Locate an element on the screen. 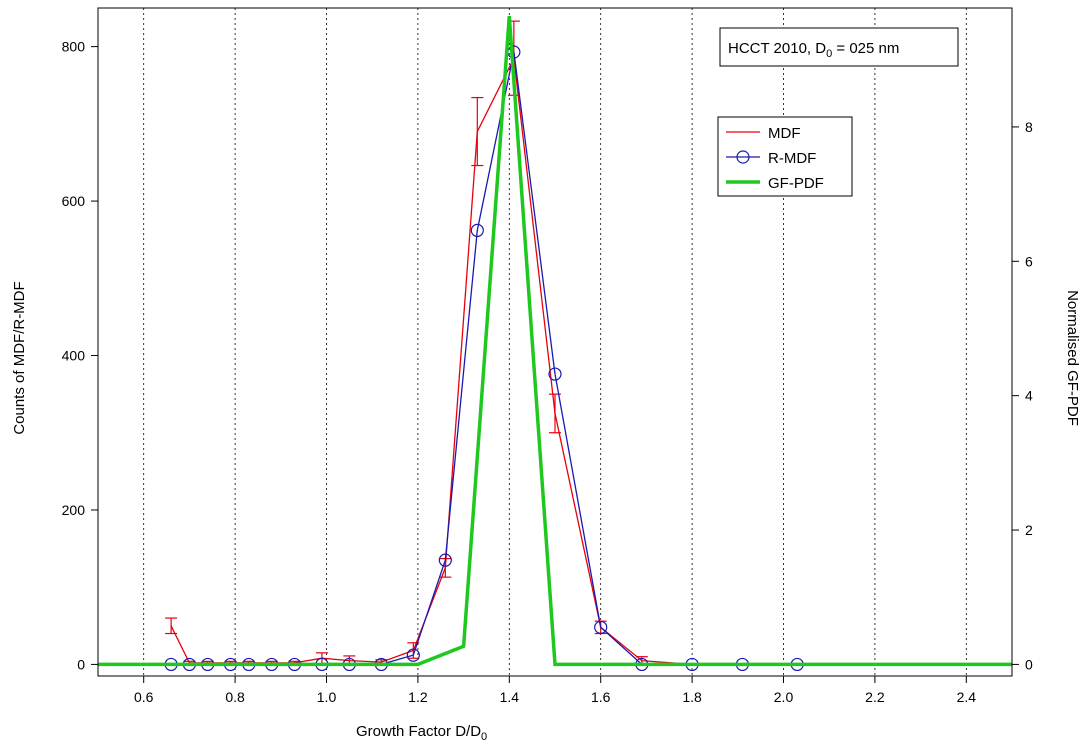 The width and height of the screenshot is (1091, 744). annotation-text: HCCT 2010, D0 = 025 nm is located at coordinates (813, 50).